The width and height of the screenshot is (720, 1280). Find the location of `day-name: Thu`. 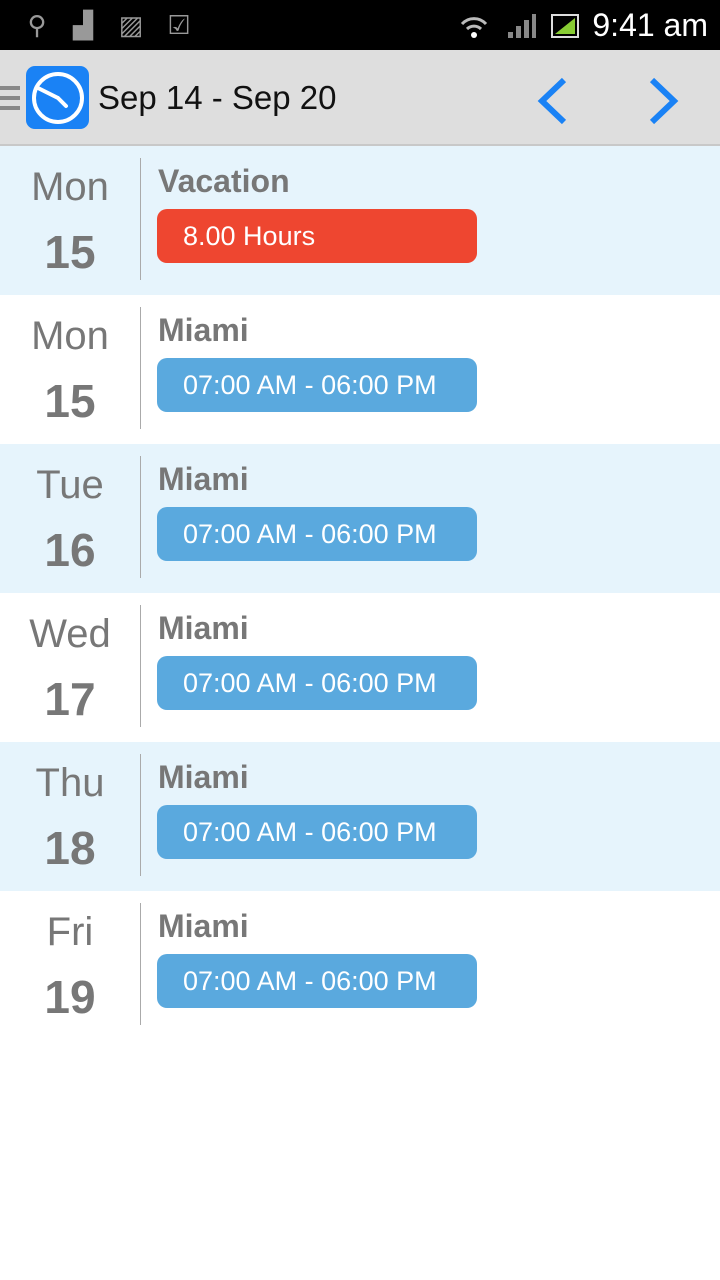

day-name: Thu is located at coordinates (70, 783).